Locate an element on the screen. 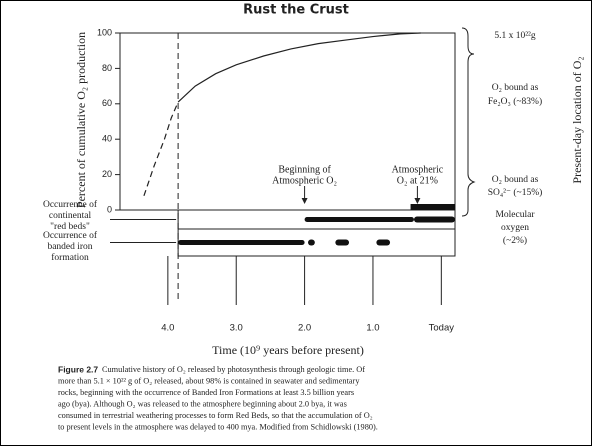 This screenshot has height=446, width=592. annotation: Atmospheric O₂ is located at coordinates (304, 180).